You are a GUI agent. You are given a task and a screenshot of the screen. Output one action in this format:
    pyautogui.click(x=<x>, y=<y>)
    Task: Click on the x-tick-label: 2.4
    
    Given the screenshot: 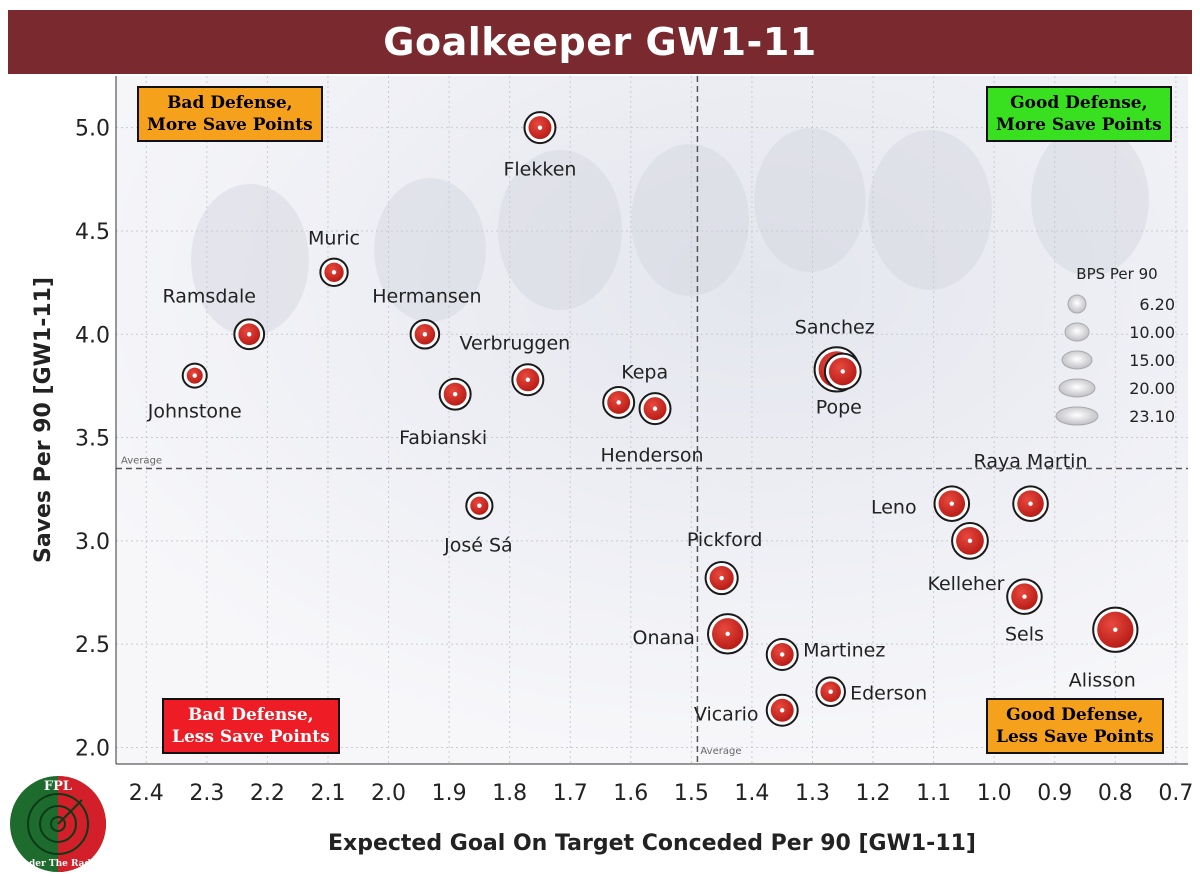 What is the action you would take?
    pyautogui.click(x=146, y=793)
    